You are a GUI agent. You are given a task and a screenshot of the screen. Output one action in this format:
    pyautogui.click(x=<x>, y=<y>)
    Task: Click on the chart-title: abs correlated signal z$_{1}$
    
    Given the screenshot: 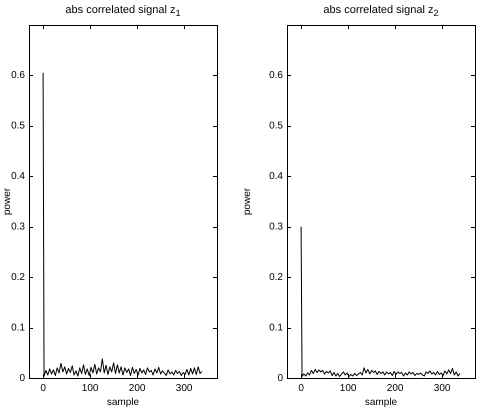 What is the action you would take?
    pyautogui.click(x=123, y=12)
    